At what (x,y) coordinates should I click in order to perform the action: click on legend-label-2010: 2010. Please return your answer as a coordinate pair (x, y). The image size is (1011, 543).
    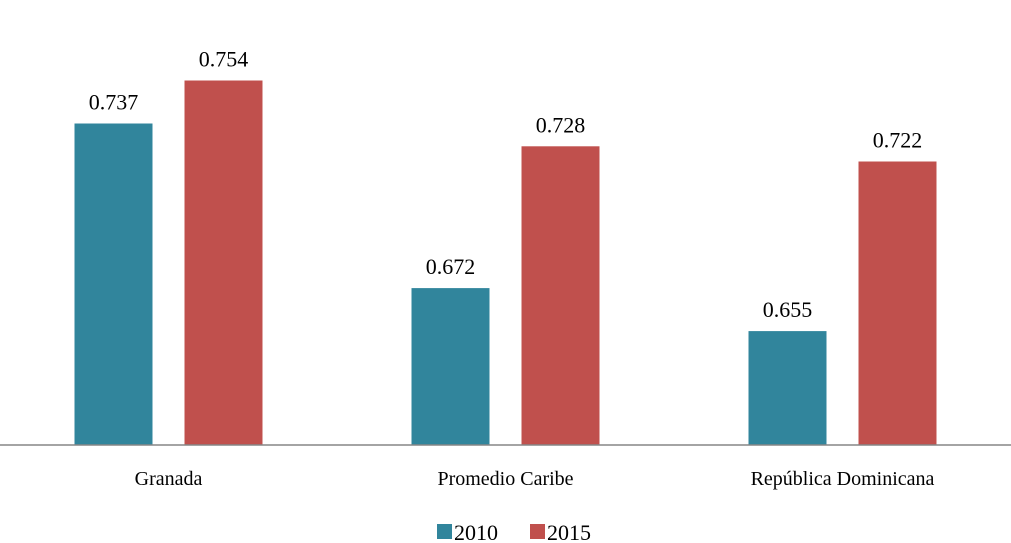
    Looking at the image, I should click on (476, 531).